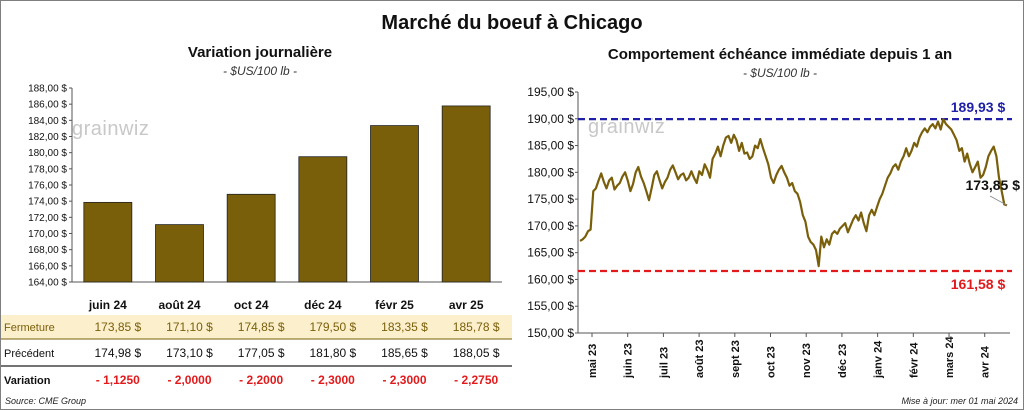 The width and height of the screenshot is (1024, 410). What do you see at coordinates (629, 361) in the screenshot?
I see `right-x-tick-label: juin 23` at bounding box center [629, 361].